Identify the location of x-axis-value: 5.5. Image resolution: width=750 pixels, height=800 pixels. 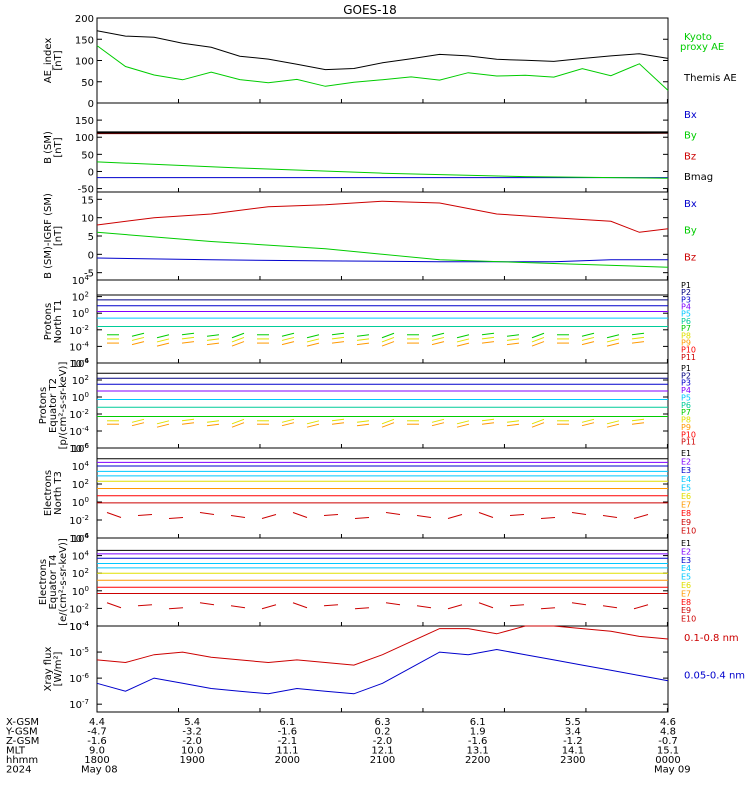
(573, 722).